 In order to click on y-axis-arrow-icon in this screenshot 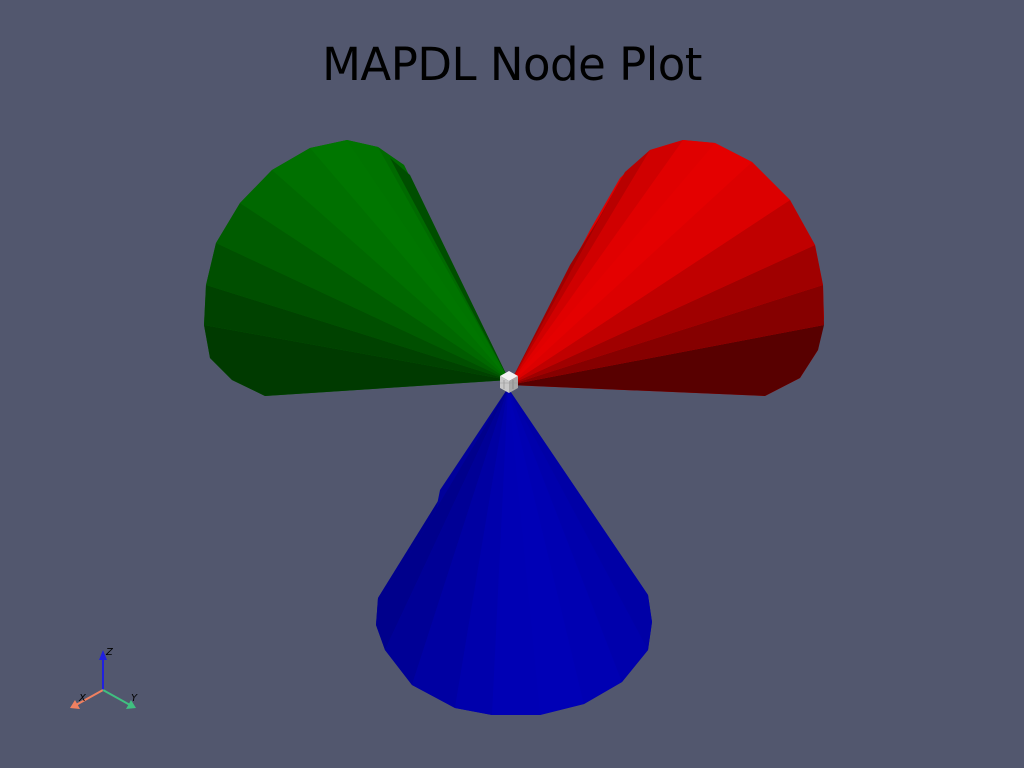, I will do `click(131, 704)`.